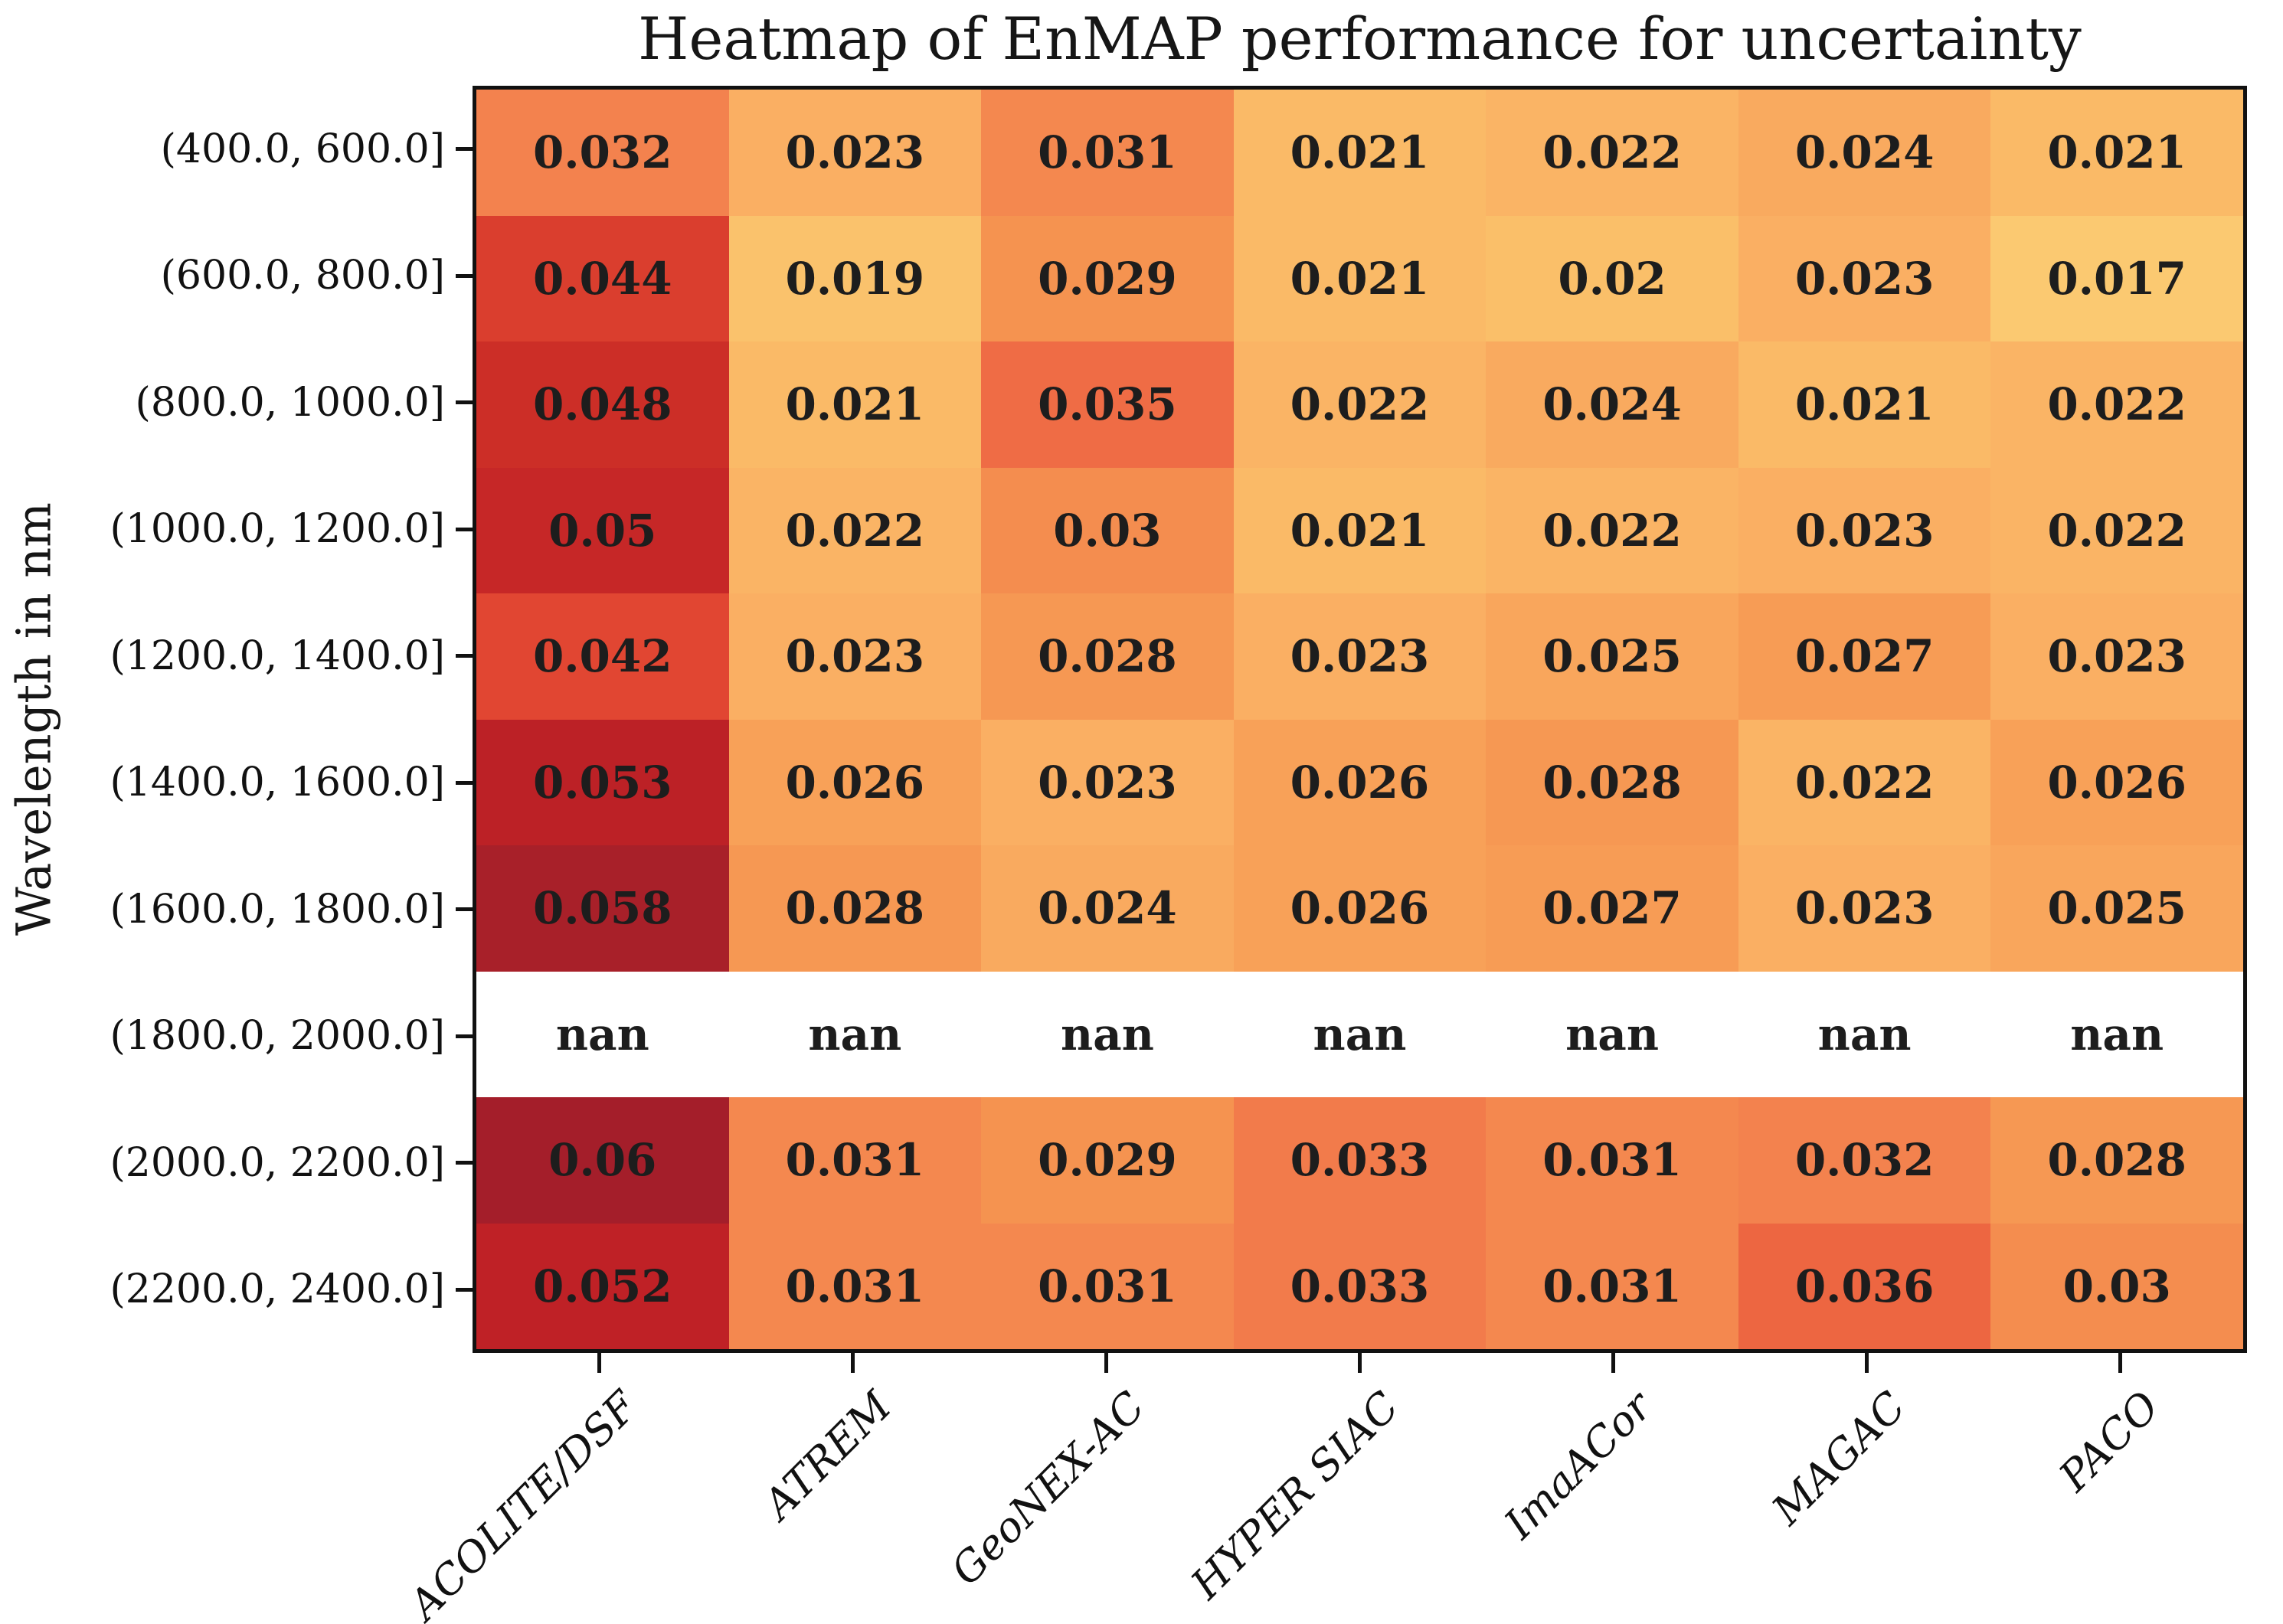 The height and width of the screenshot is (1624, 2283). Describe the element at coordinates (2116, 278) in the screenshot. I see `heatmap-cell: 0.017` at that location.